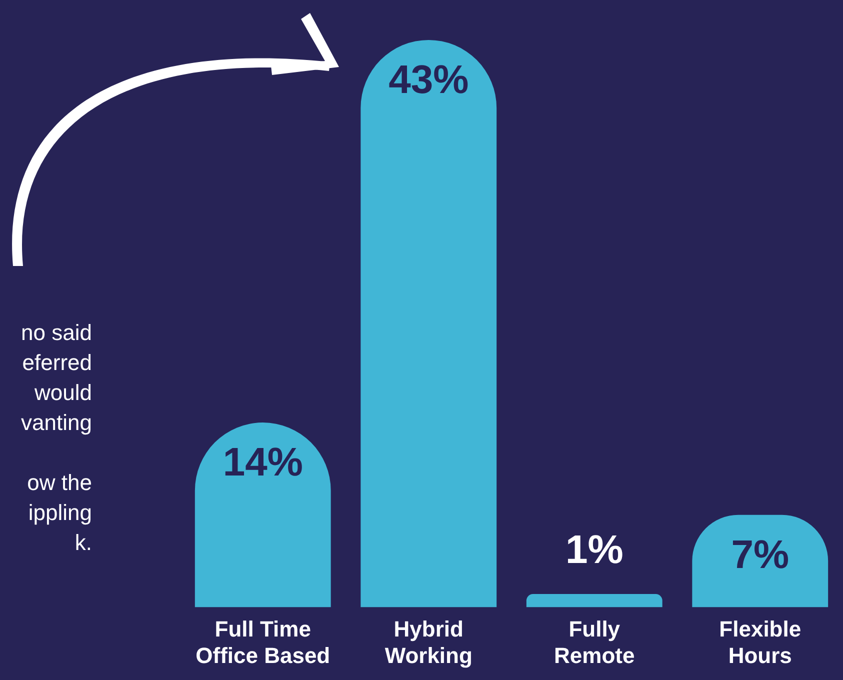 The height and width of the screenshot is (680, 843). Describe the element at coordinates (63, 393) in the screenshot. I see `text: would` at that location.